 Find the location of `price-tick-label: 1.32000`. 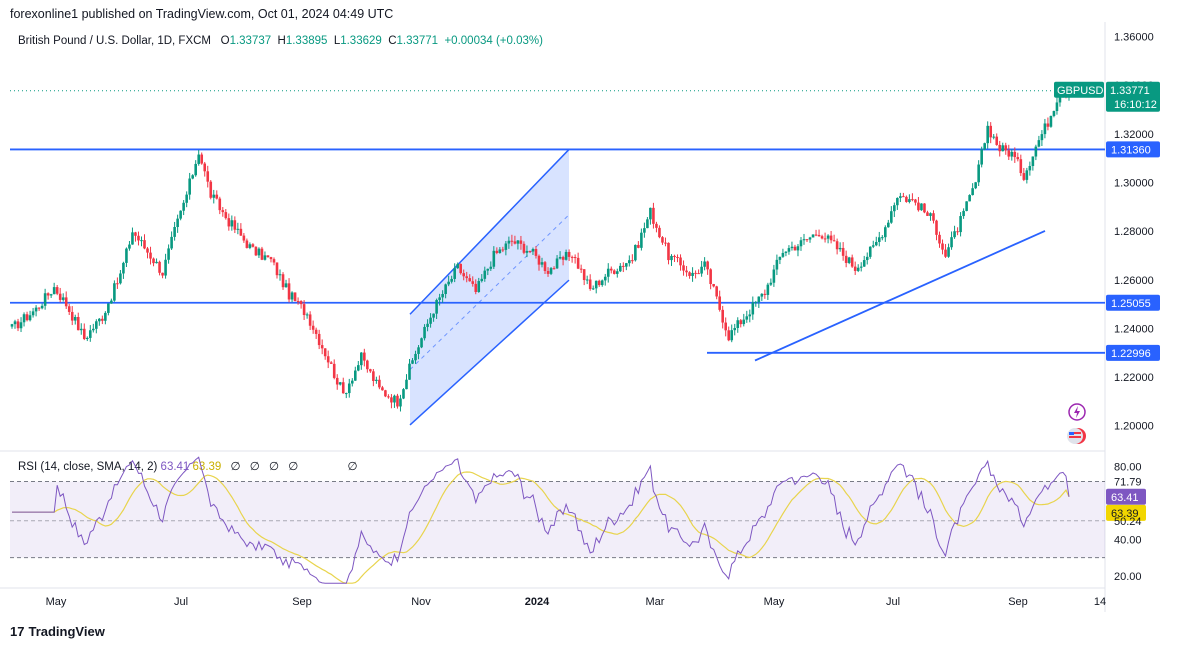

price-tick-label: 1.32000 is located at coordinates (1134, 135).